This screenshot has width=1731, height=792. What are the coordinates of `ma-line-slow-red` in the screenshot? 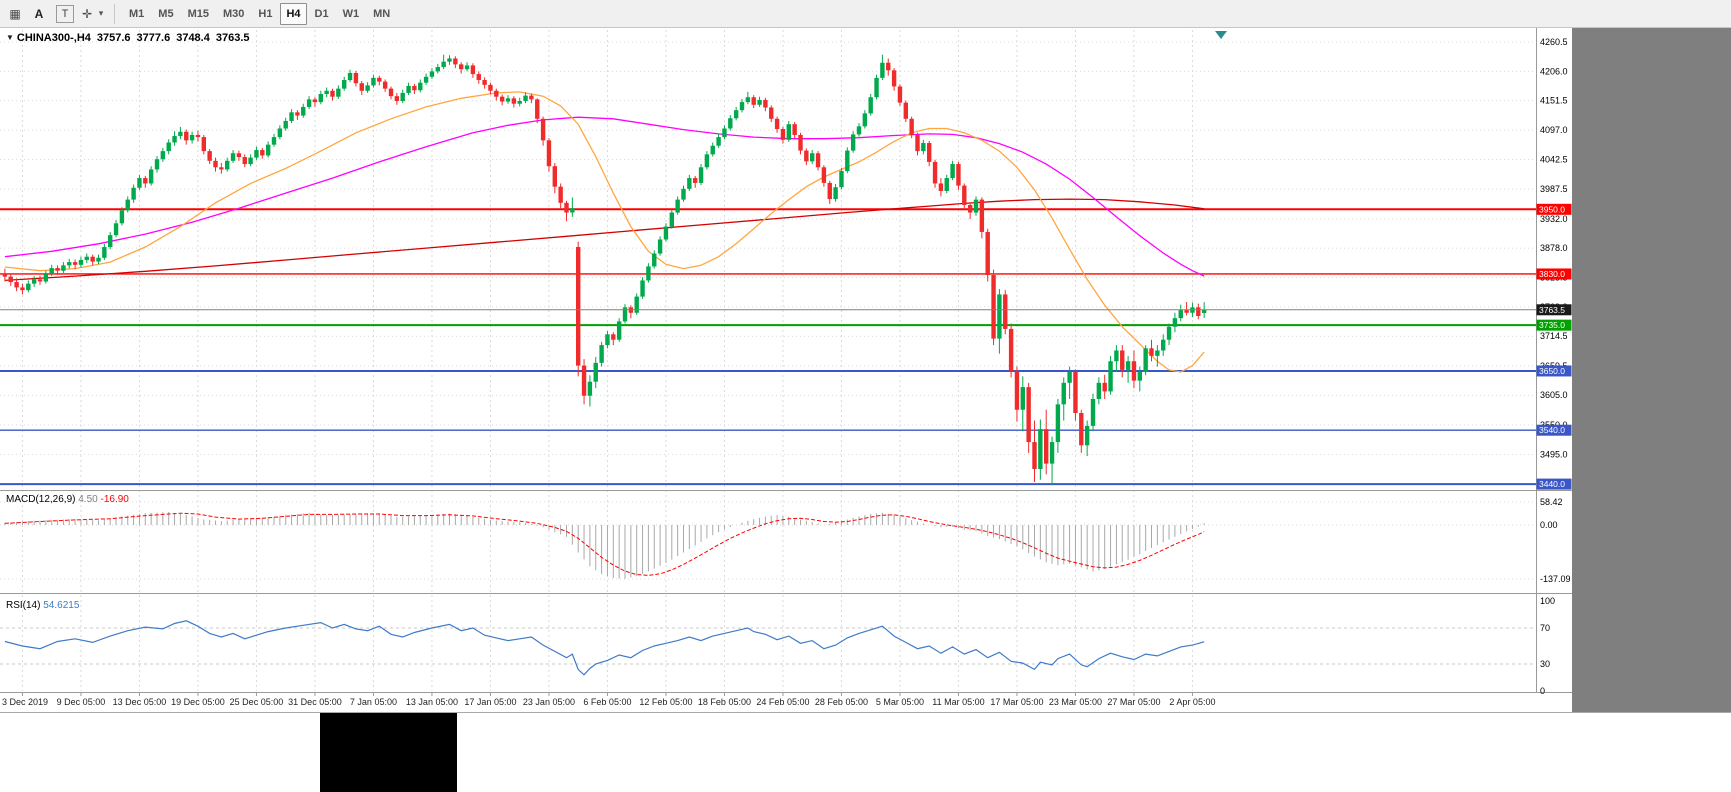 It's located at (604, 240).